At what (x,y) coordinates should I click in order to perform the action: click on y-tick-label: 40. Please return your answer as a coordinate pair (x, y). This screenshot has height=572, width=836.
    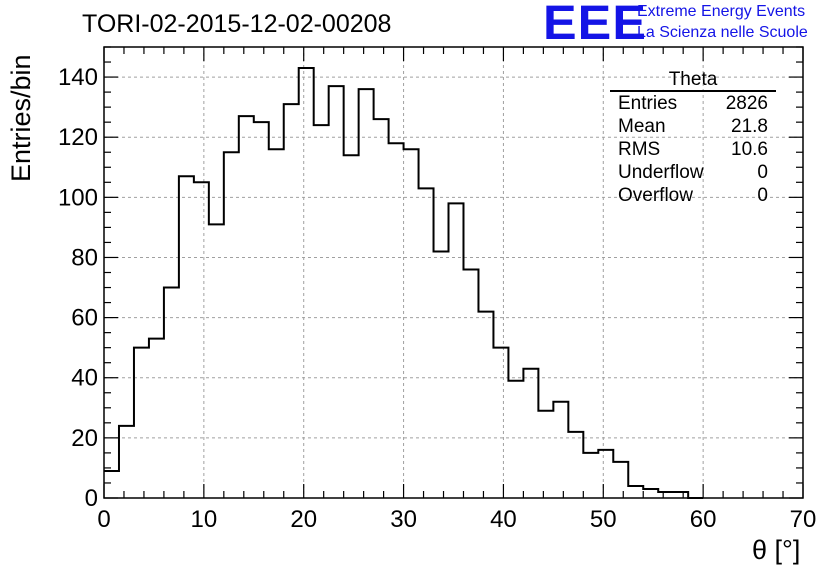
    Looking at the image, I should click on (84, 378).